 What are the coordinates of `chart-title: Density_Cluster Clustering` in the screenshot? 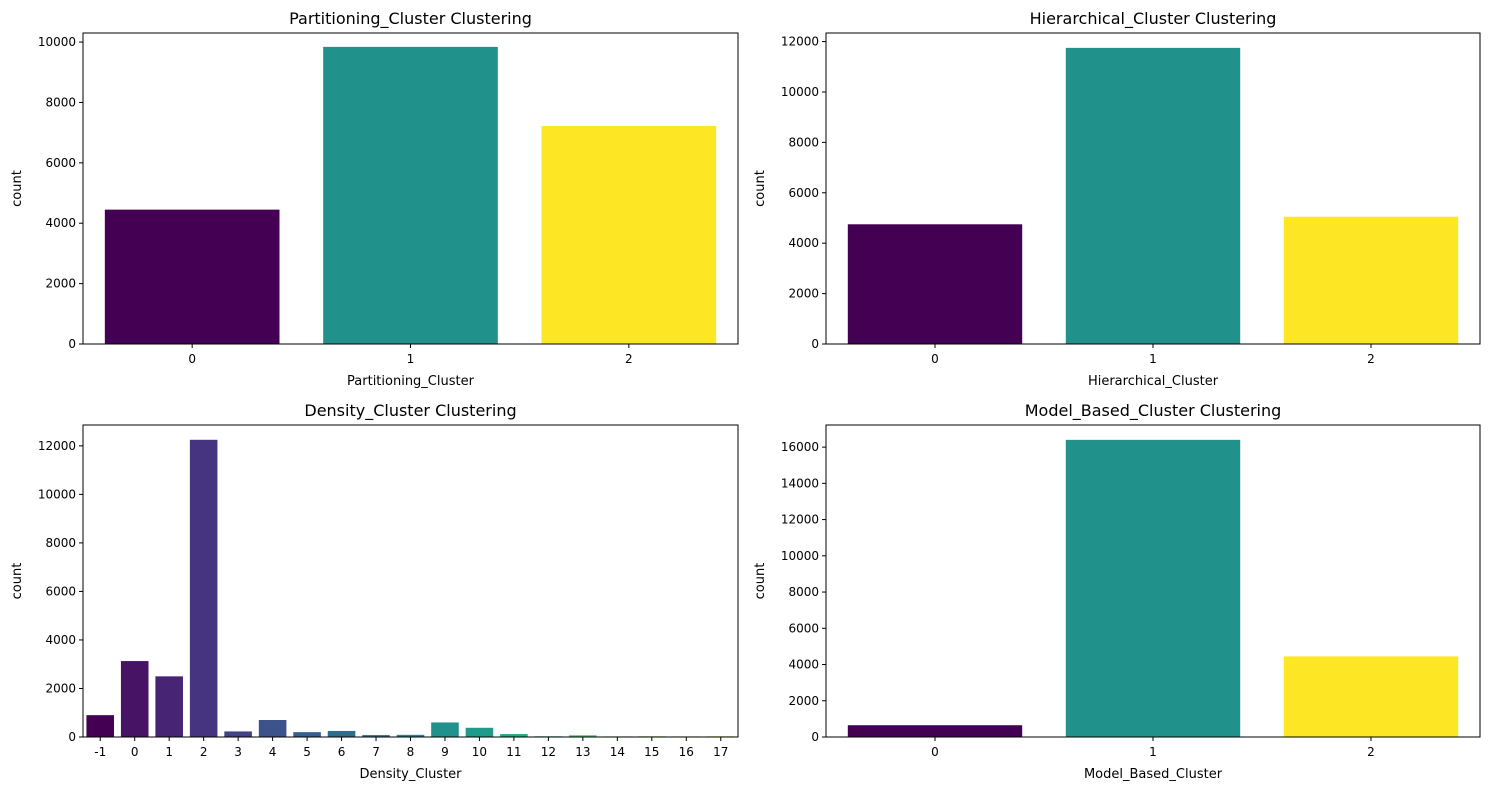 It's located at (410, 411).